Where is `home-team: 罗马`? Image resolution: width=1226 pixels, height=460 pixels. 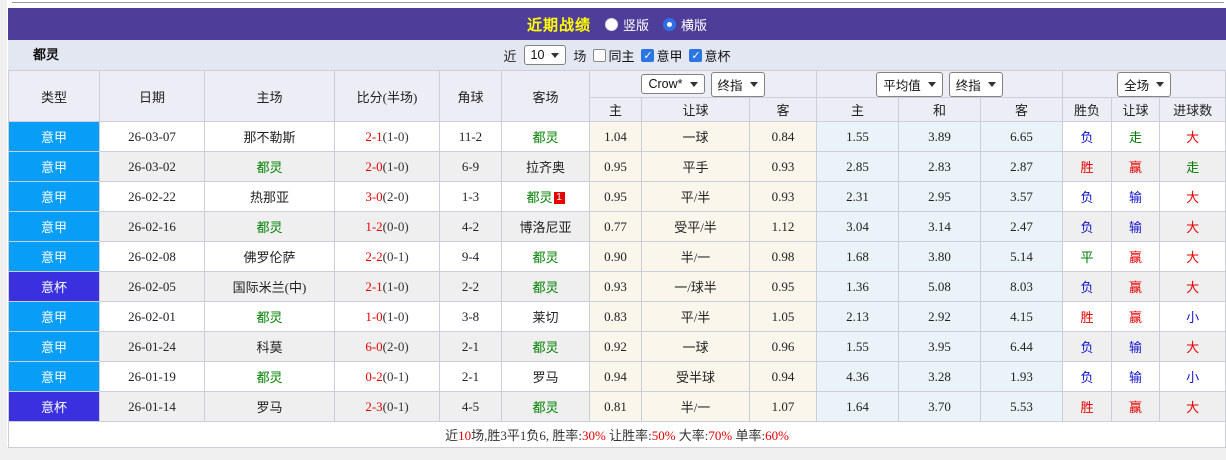 home-team: 罗马 is located at coordinates (269, 406).